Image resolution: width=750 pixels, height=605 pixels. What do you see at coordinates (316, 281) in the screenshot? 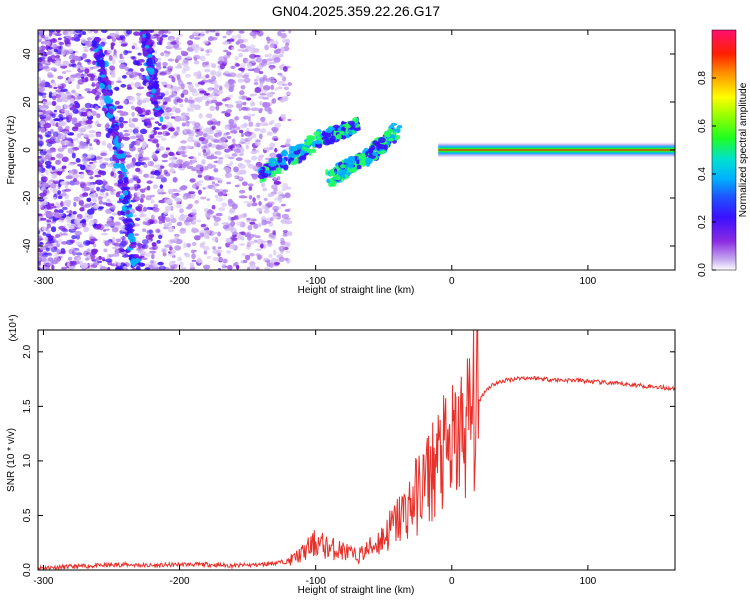
I see `x-tick-label: -100` at bounding box center [316, 281].